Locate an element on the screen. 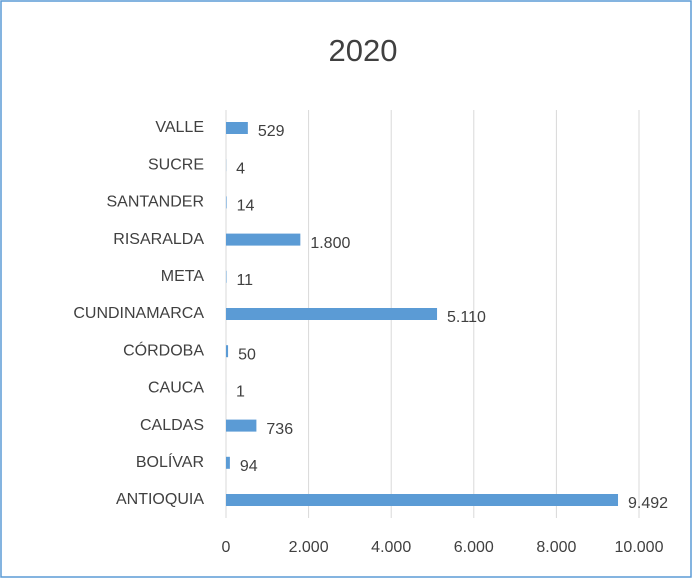 Image resolution: width=693 pixels, height=579 pixels. y-tick-label: BOLÍVAR is located at coordinates (170, 461).